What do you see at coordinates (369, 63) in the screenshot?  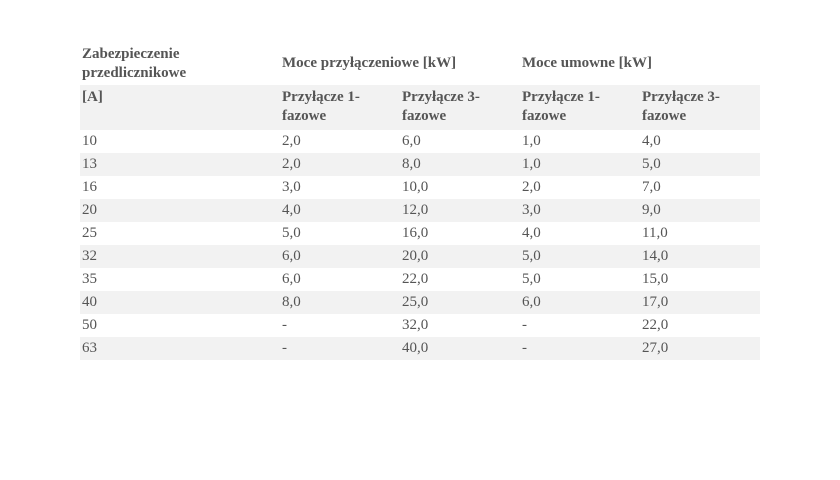 I see `group-header-cell-text: Moce przyłączeniowe [kW]` at bounding box center [369, 63].